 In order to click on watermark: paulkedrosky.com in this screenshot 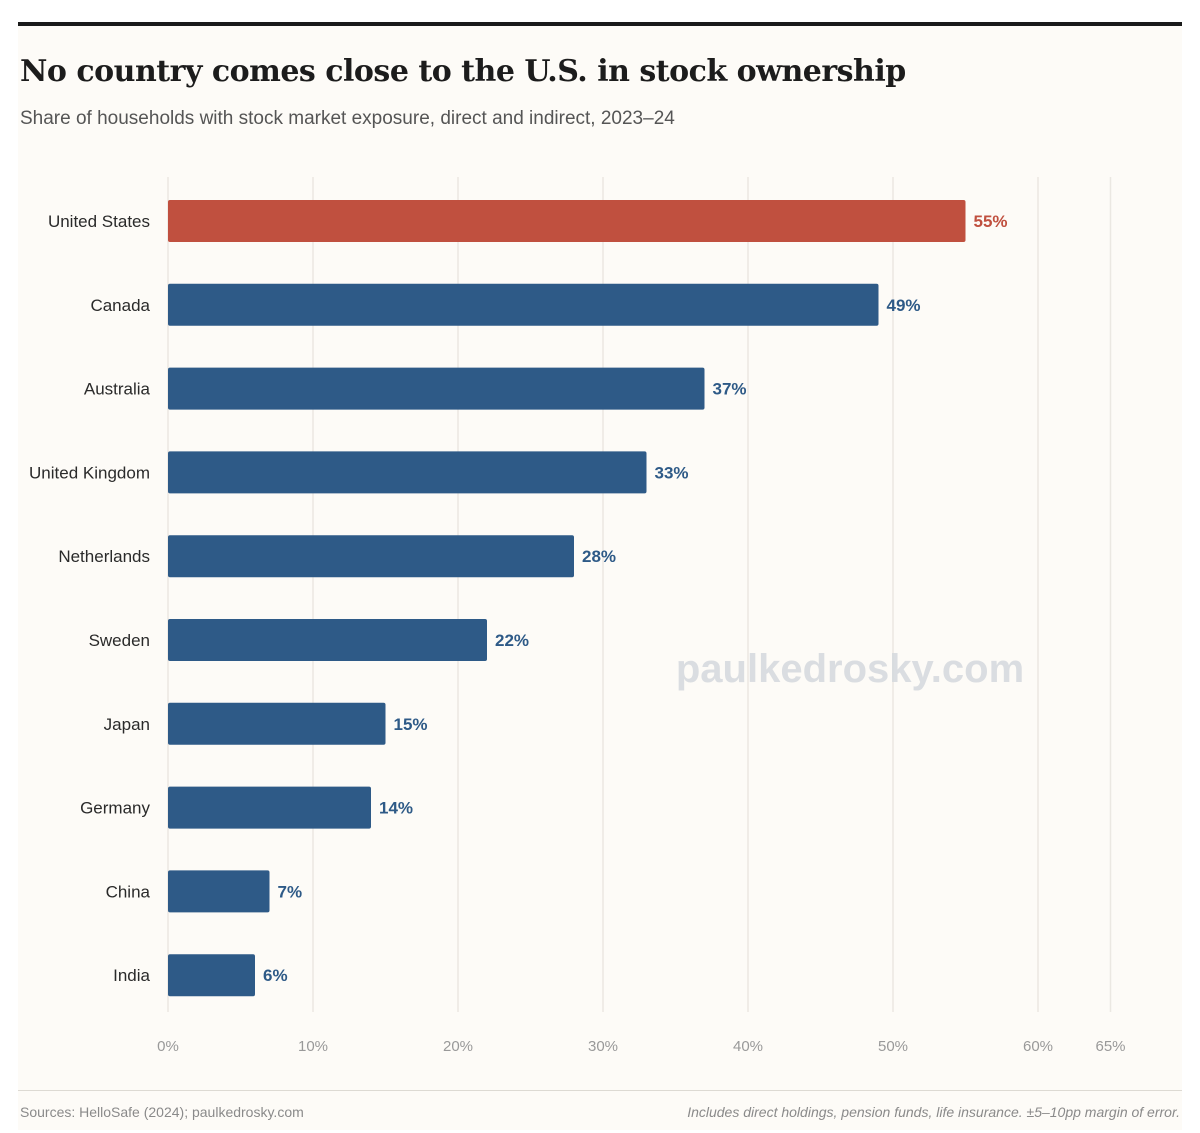, I will do `click(850, 669)`.